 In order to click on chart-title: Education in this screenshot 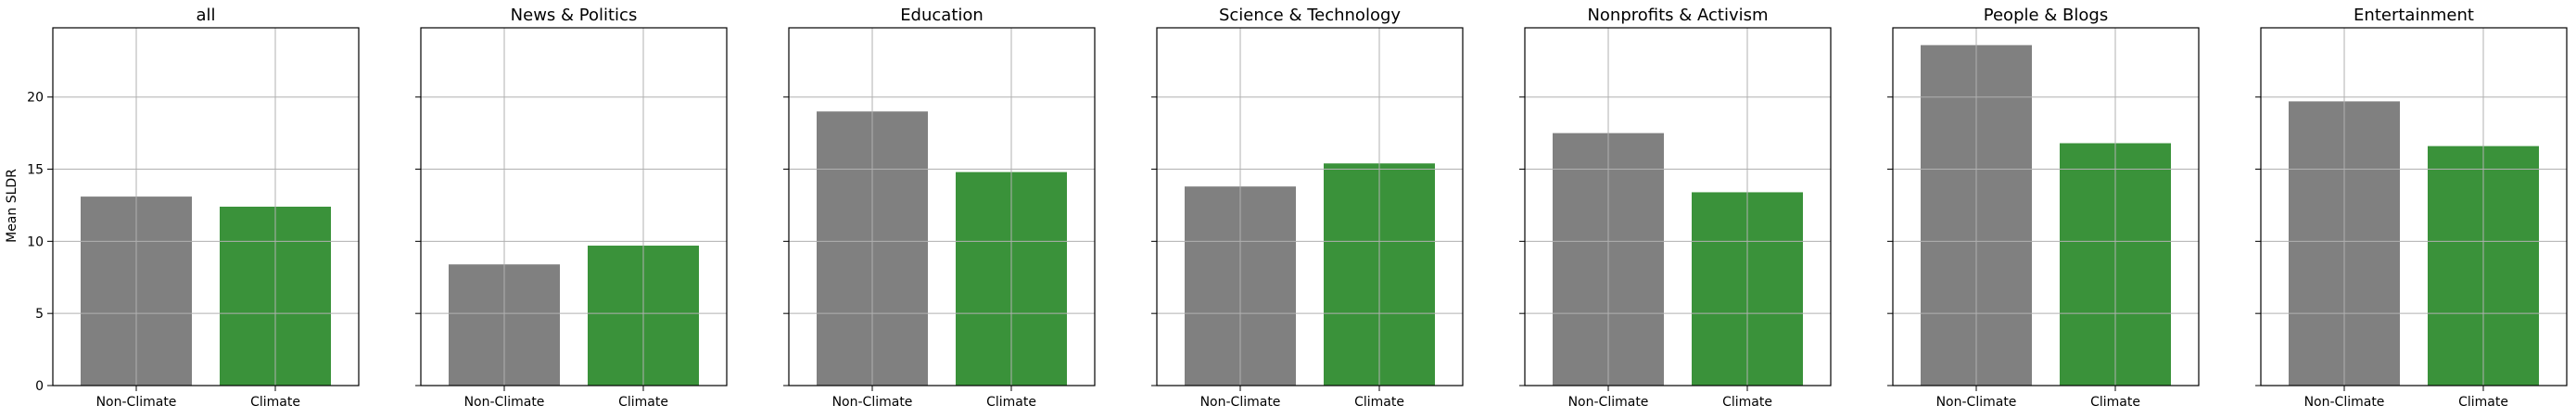, I will do `click(941, 15)`.